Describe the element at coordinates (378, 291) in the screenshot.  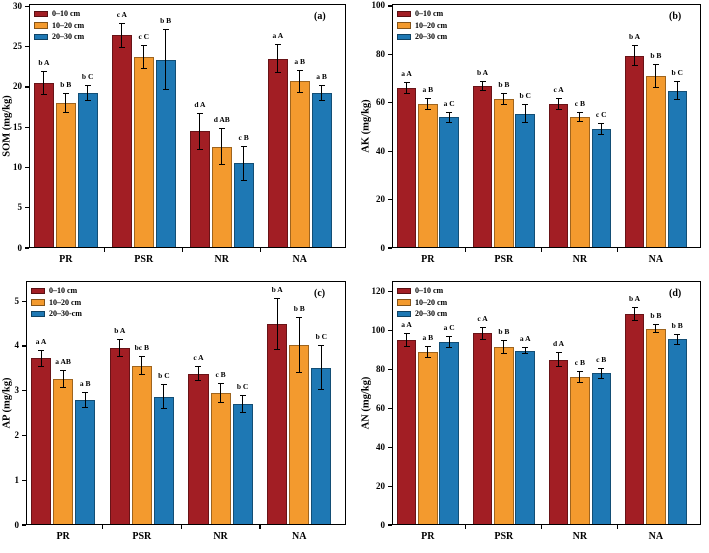
I see `y-tick-label: 120` at that location.